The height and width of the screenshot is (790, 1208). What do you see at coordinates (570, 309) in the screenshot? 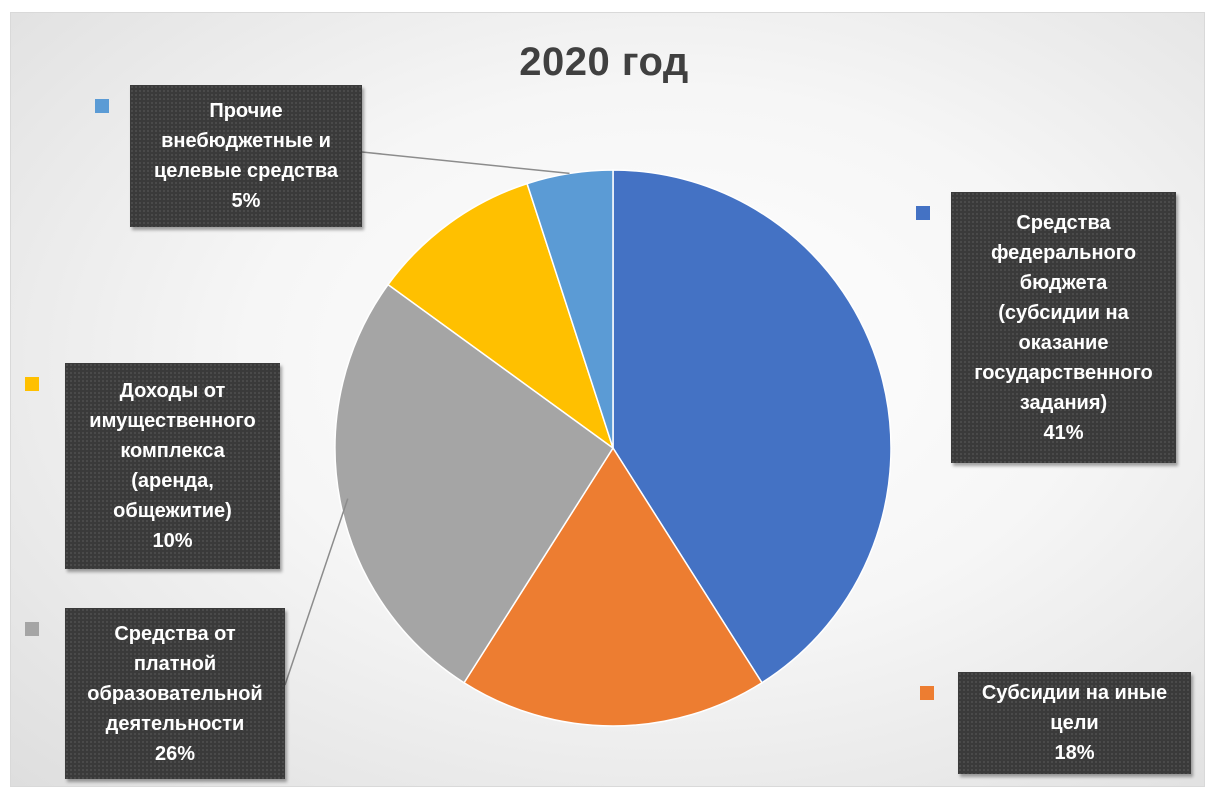
I see `pie-slice-other-extrabudgetary` at bounding box center [570, 309].